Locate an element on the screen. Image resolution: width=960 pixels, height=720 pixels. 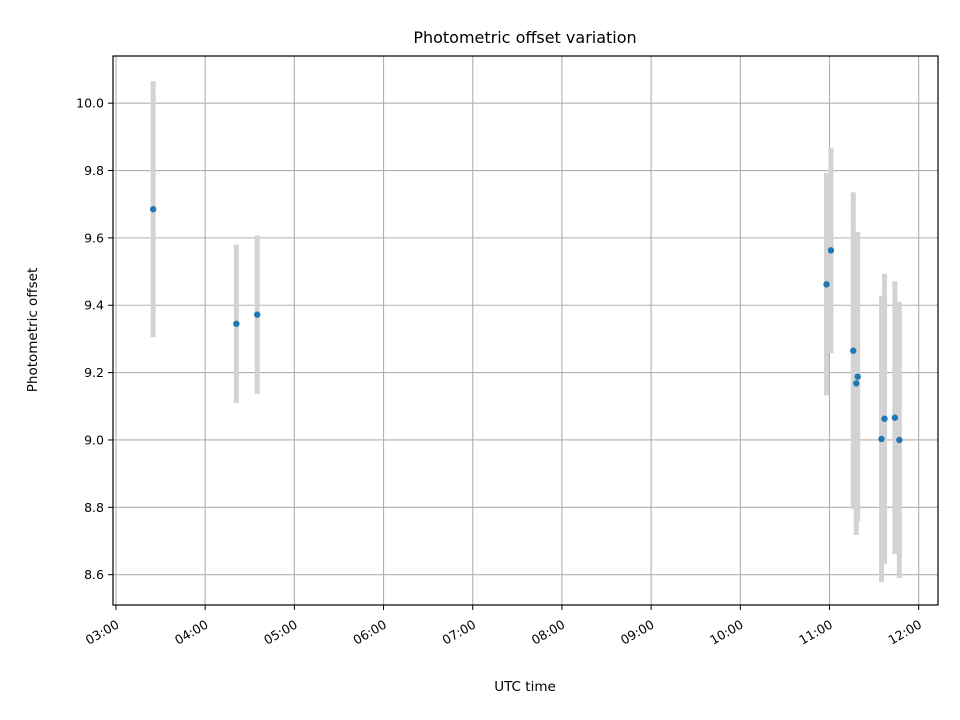
y-tick-label: 8.8 is located at coordinates (94, 507).